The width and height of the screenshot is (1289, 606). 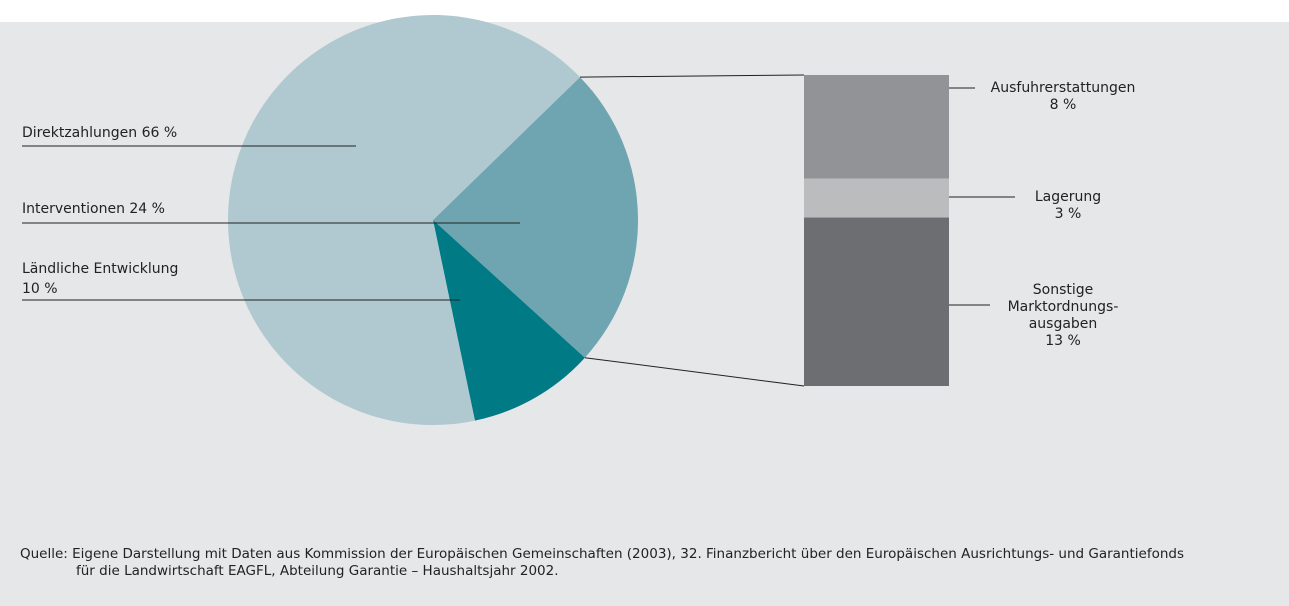 I want to click on category-name: Lagerung, so click(x=1068, y=197).